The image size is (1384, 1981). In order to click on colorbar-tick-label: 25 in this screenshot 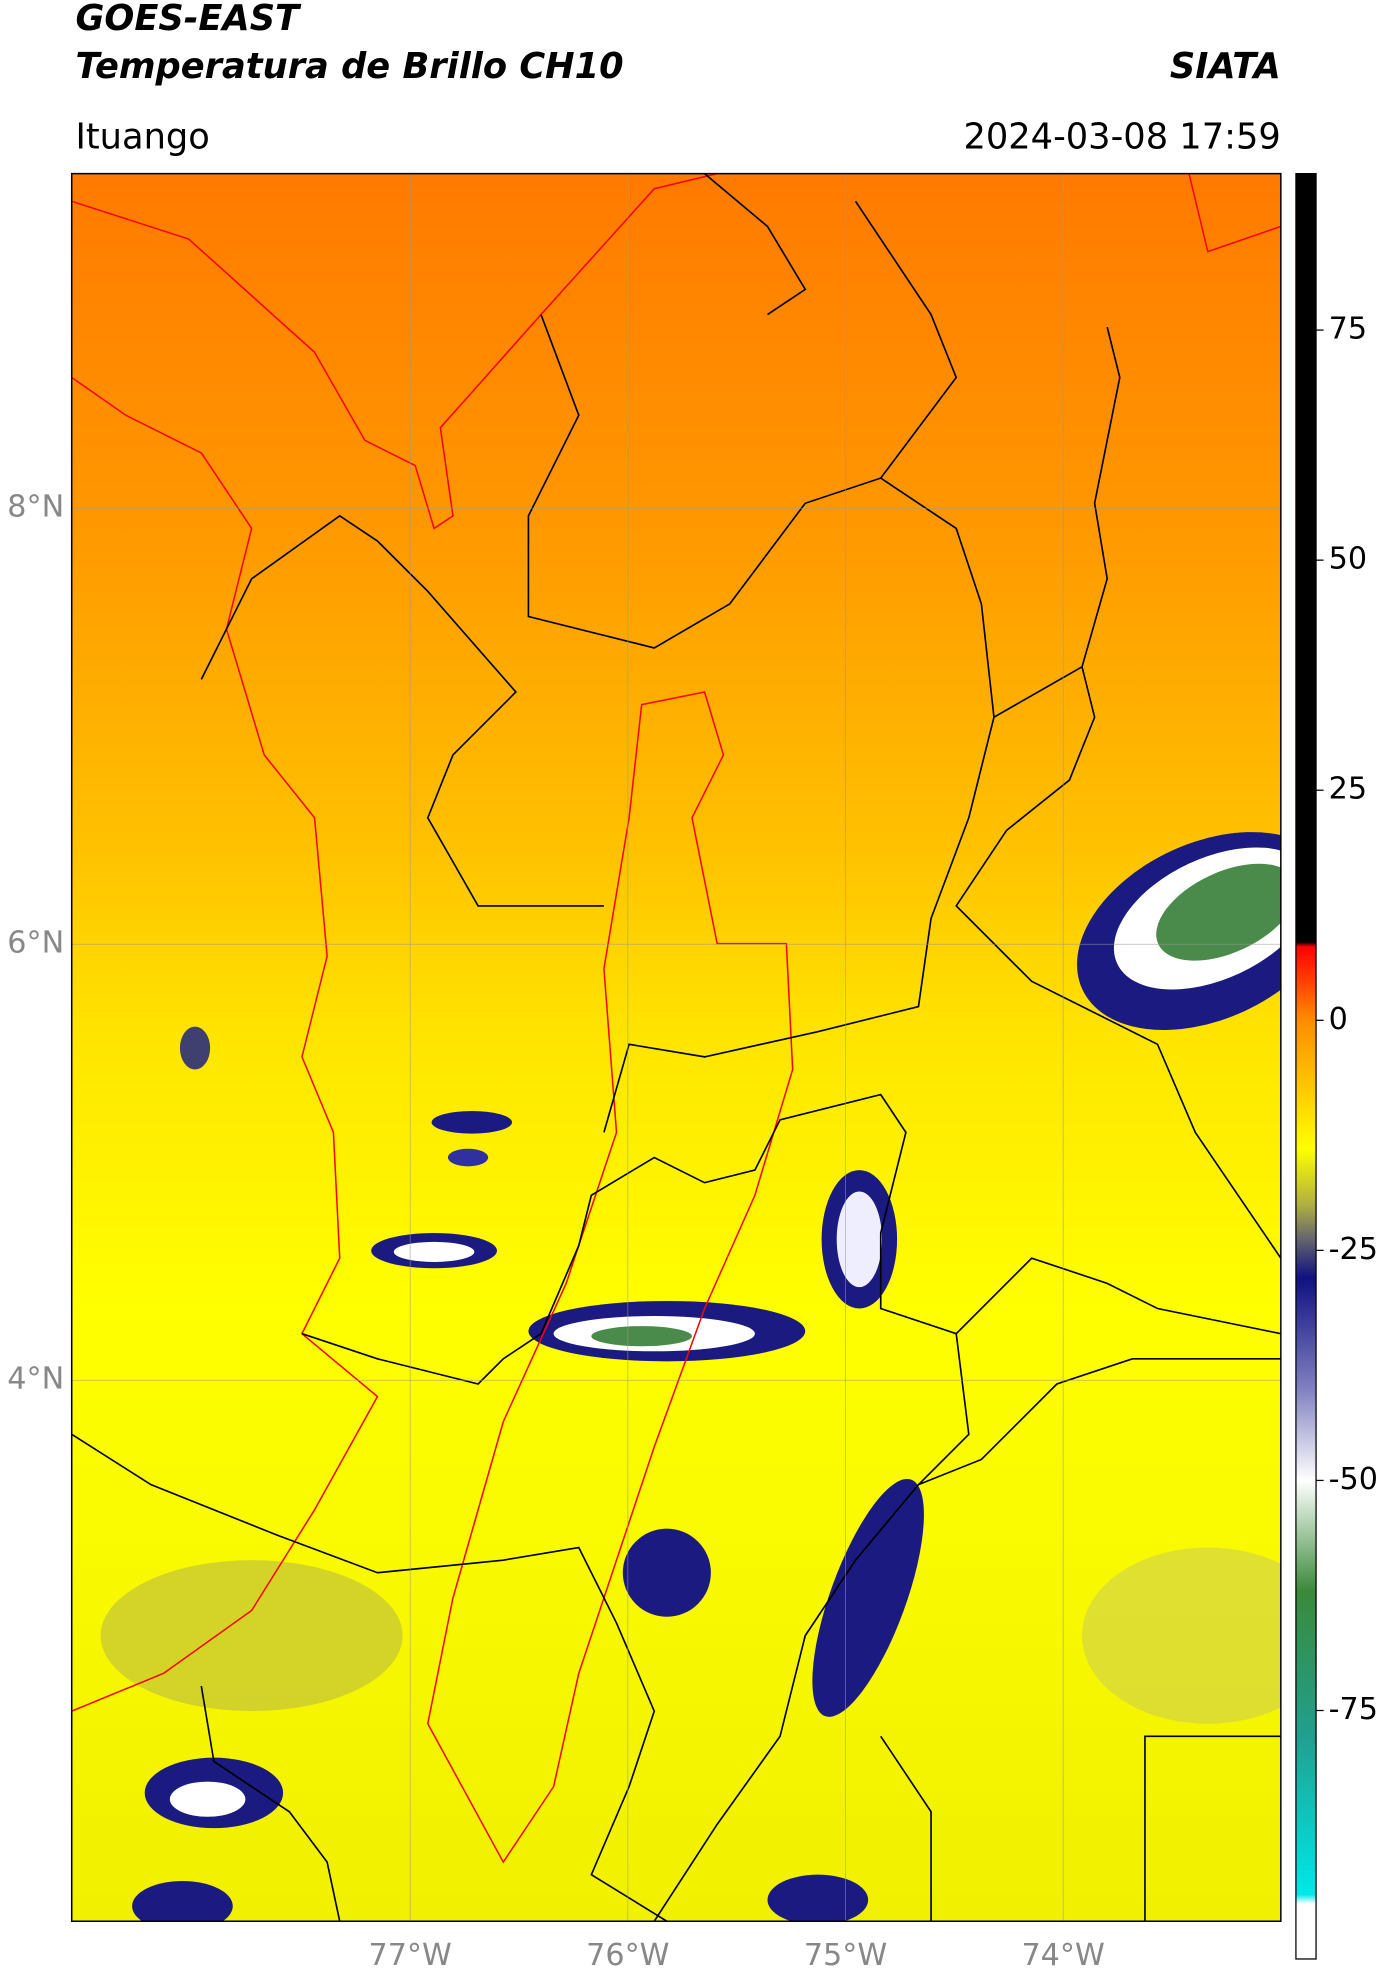, I will do `click(1348, 789)`.